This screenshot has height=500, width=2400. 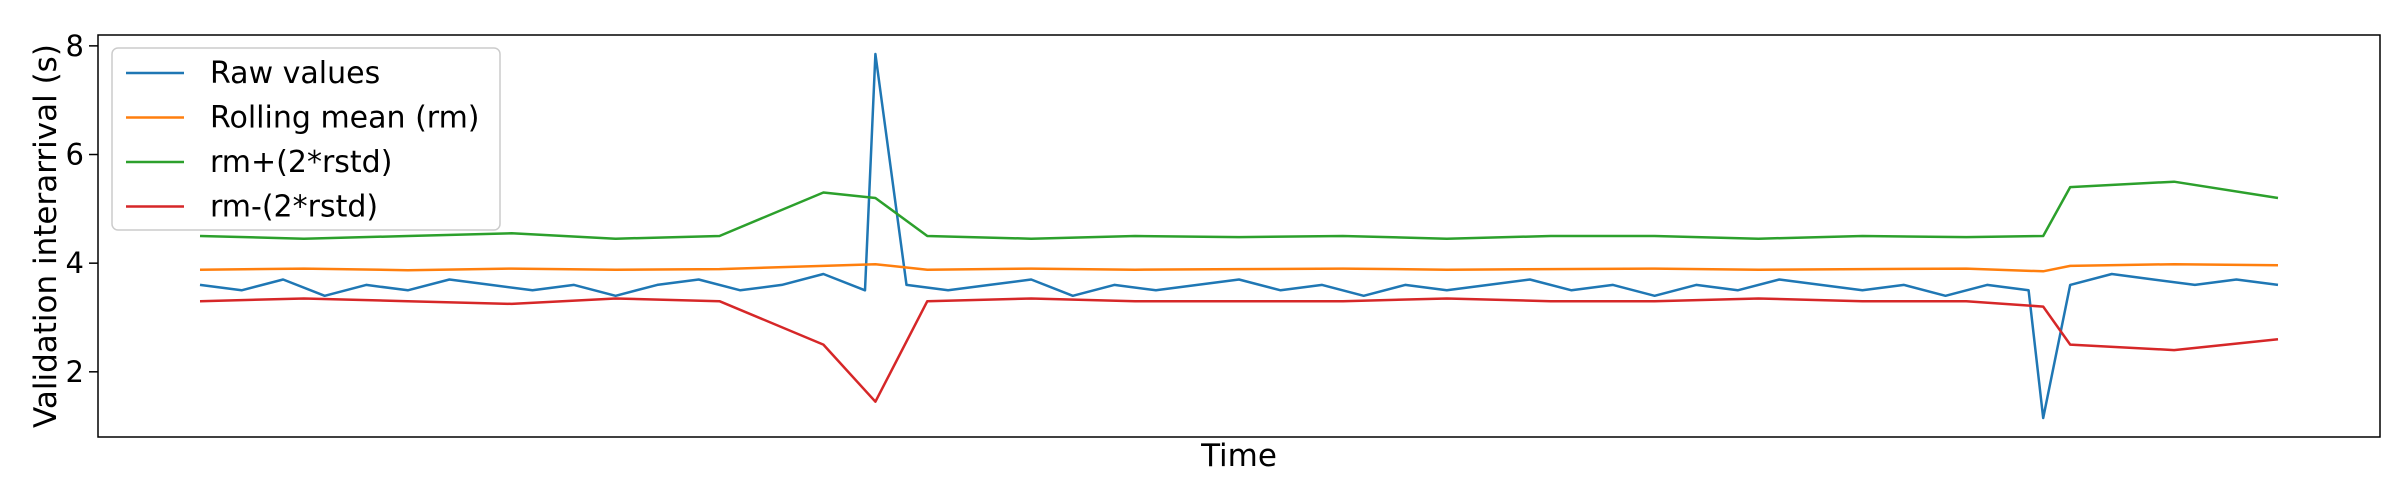 I want to click on y-tick-label: 4, so click(x=75, y=263).